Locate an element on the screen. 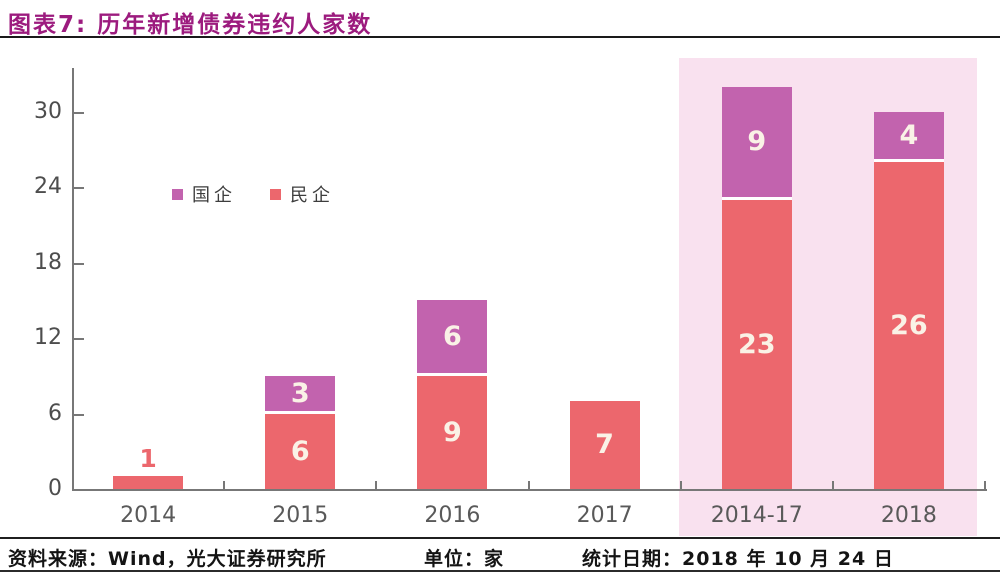 The image size is (1000, 573). bar-segment-国企-2014-17: 9 is located at coordinates (756, 143).